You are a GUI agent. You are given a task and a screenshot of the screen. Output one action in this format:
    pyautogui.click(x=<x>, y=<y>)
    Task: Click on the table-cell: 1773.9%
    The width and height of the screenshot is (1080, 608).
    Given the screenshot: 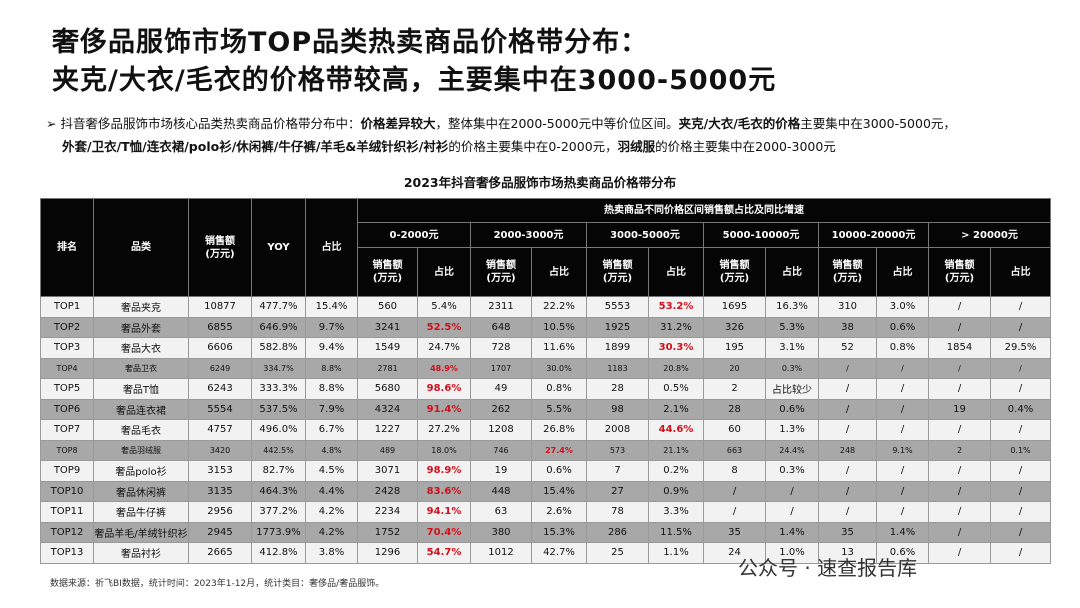 What is the action you would take?
    pyautogui.click(x=278, y=532)
    